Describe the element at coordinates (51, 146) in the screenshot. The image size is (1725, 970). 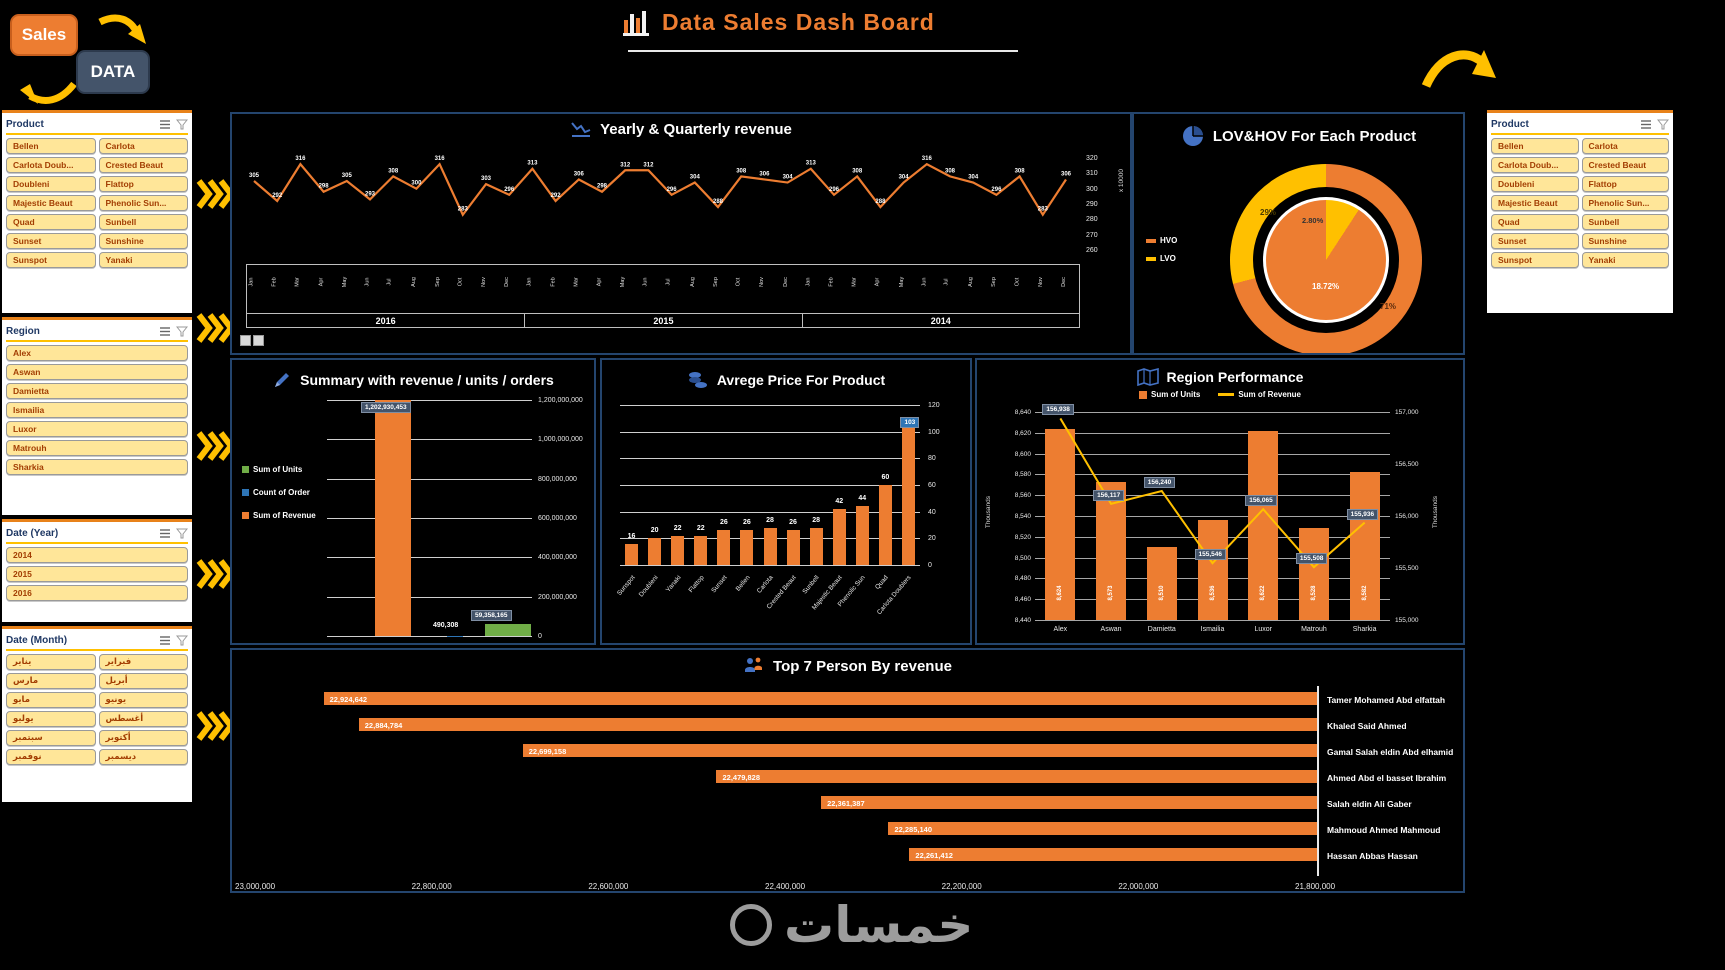
I see `slicer-item-product_left: Bellen` at that location.